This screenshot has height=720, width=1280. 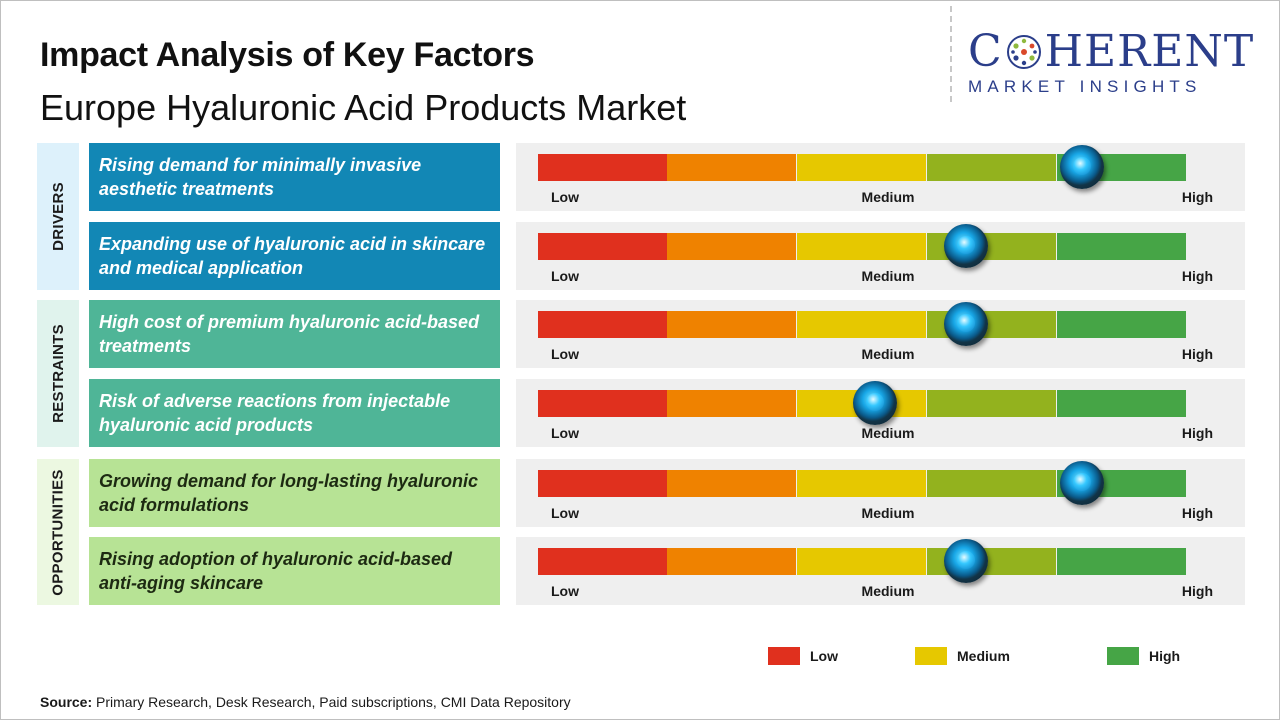 I want to click on legend-item-medium: Medium, so click(x=962, y=656).